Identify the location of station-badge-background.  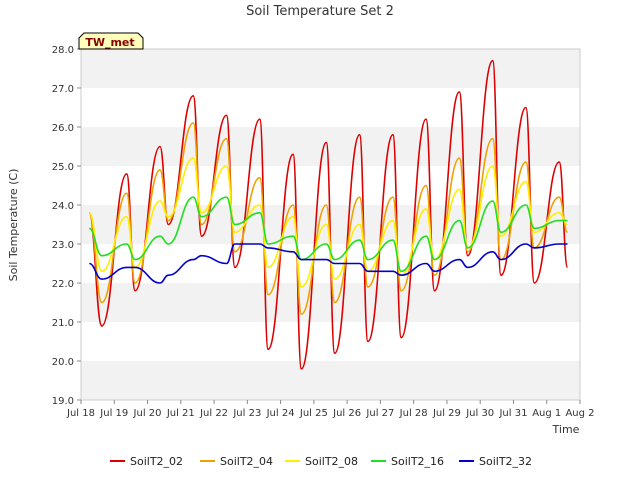
(111, 41).